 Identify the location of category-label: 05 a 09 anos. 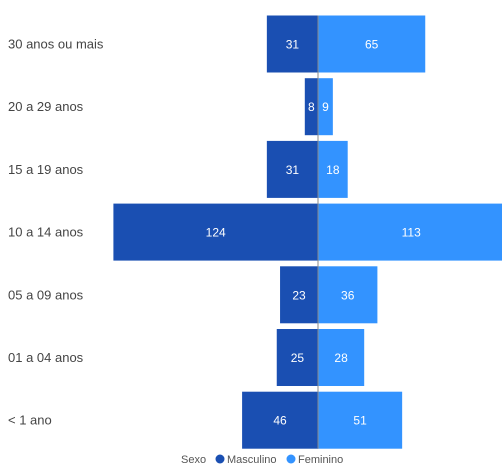
(46, 294).